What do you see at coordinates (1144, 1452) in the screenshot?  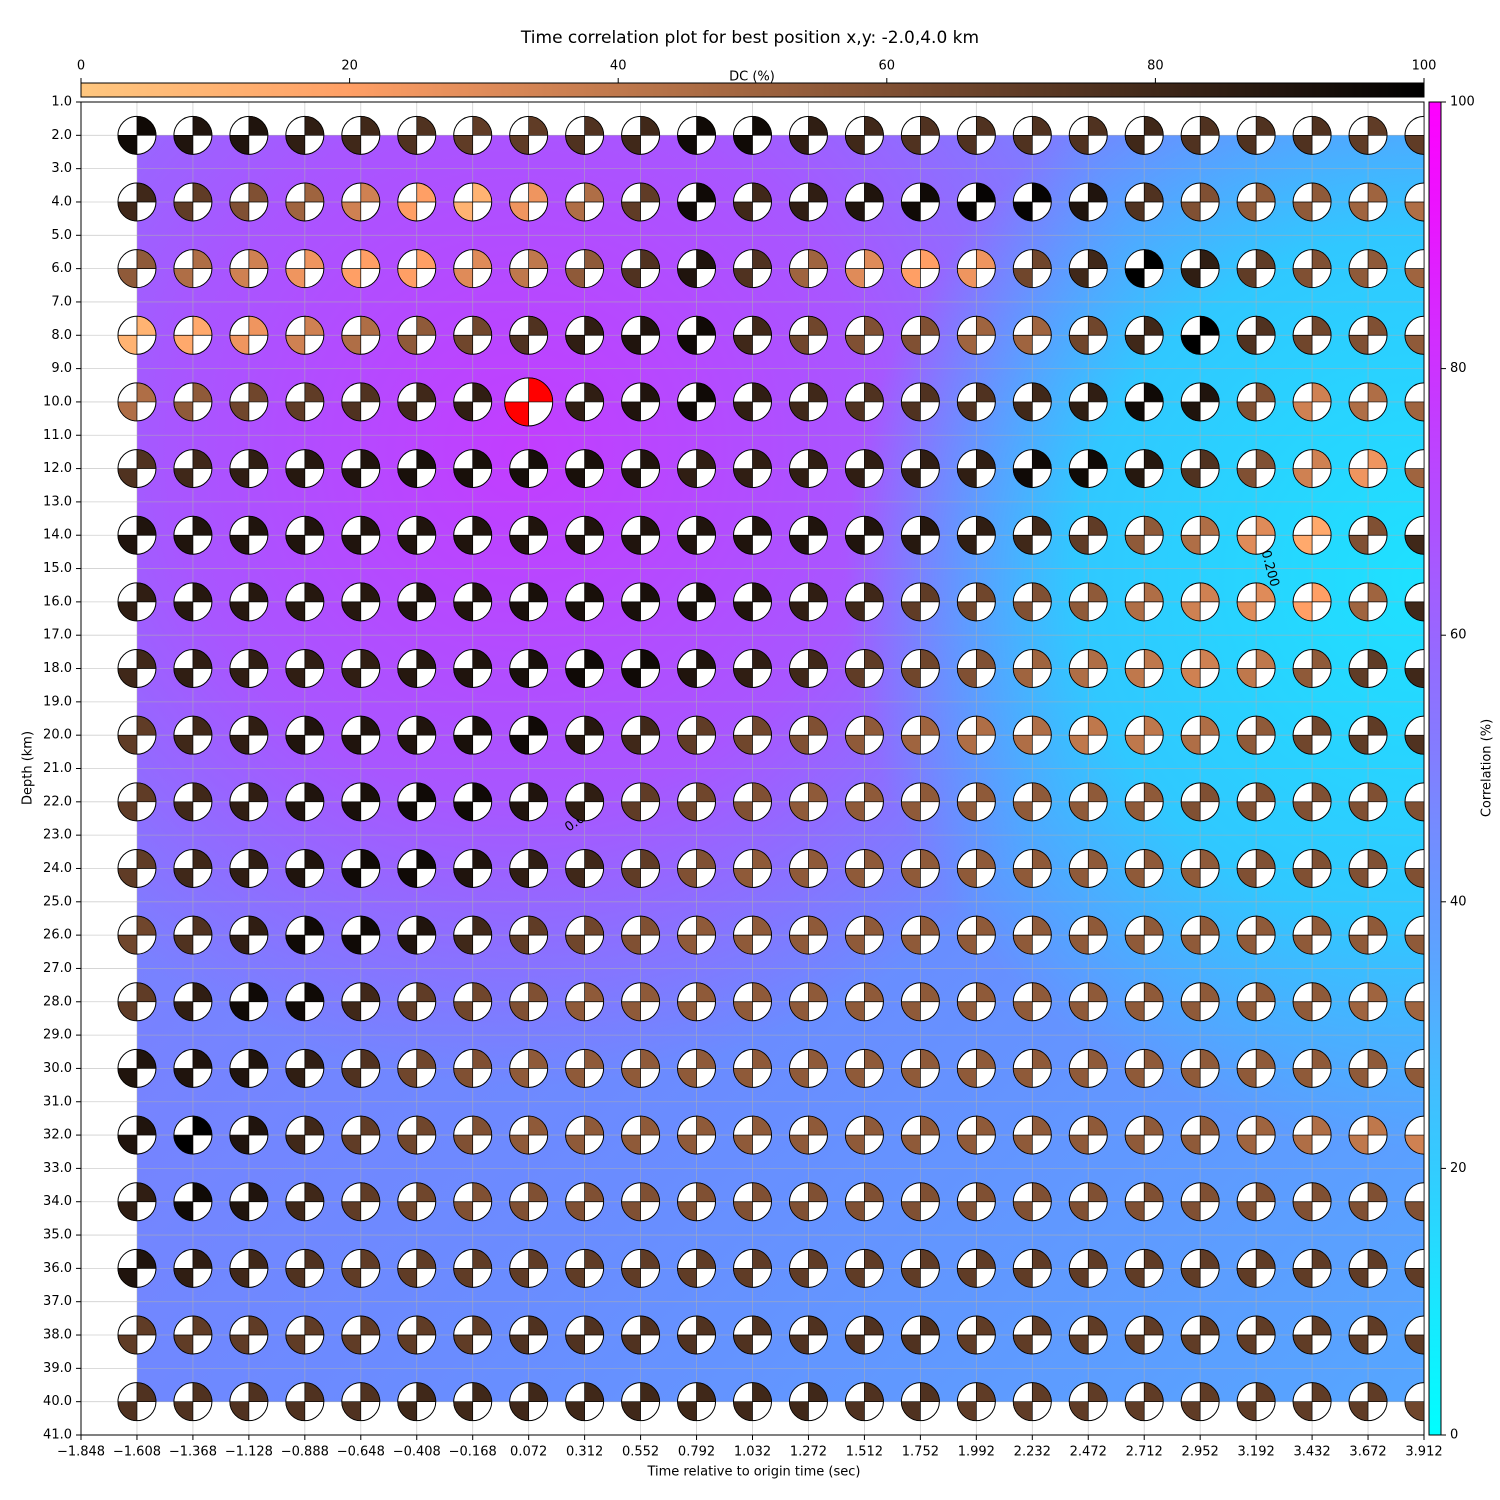 I see `x-tick-label: 2.712` at bounding box center [1144, 1452].